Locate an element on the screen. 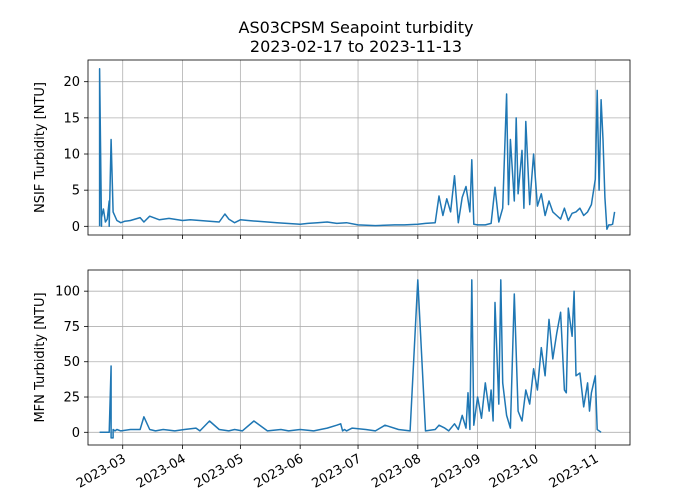 The height and width of the screenshot is (500, 700). y-tick-label: 5 is located at coordinates (76, 191).